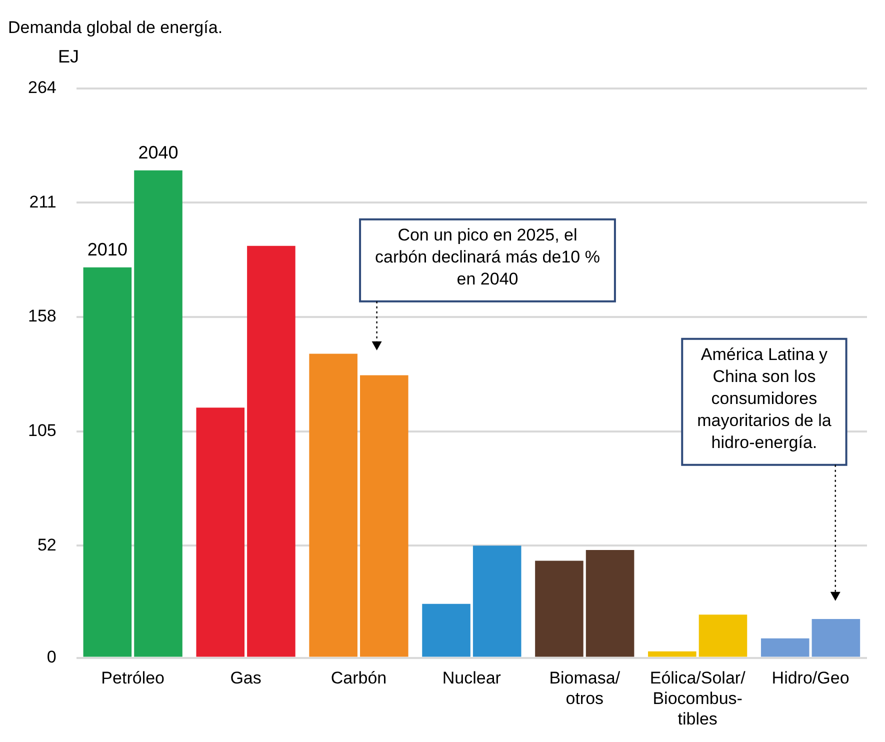  I want to click on x-tick-label: Eólica/Solar/ Biocombus- tibles, so click(698, 698).